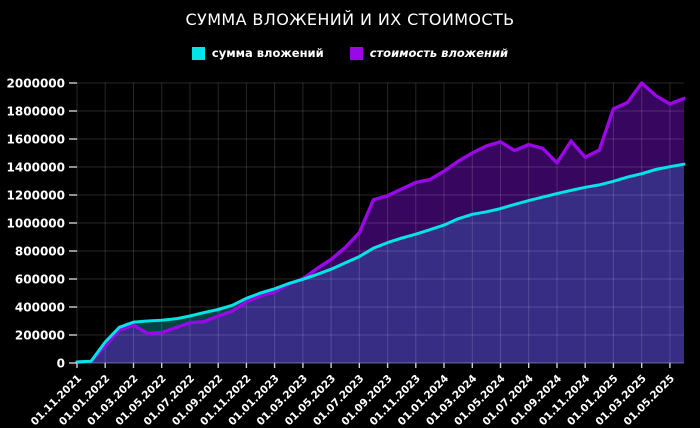 The height and width of the screenshot is (428, 700). I want to click on y-tick-label: 200000, so click(40, 336).